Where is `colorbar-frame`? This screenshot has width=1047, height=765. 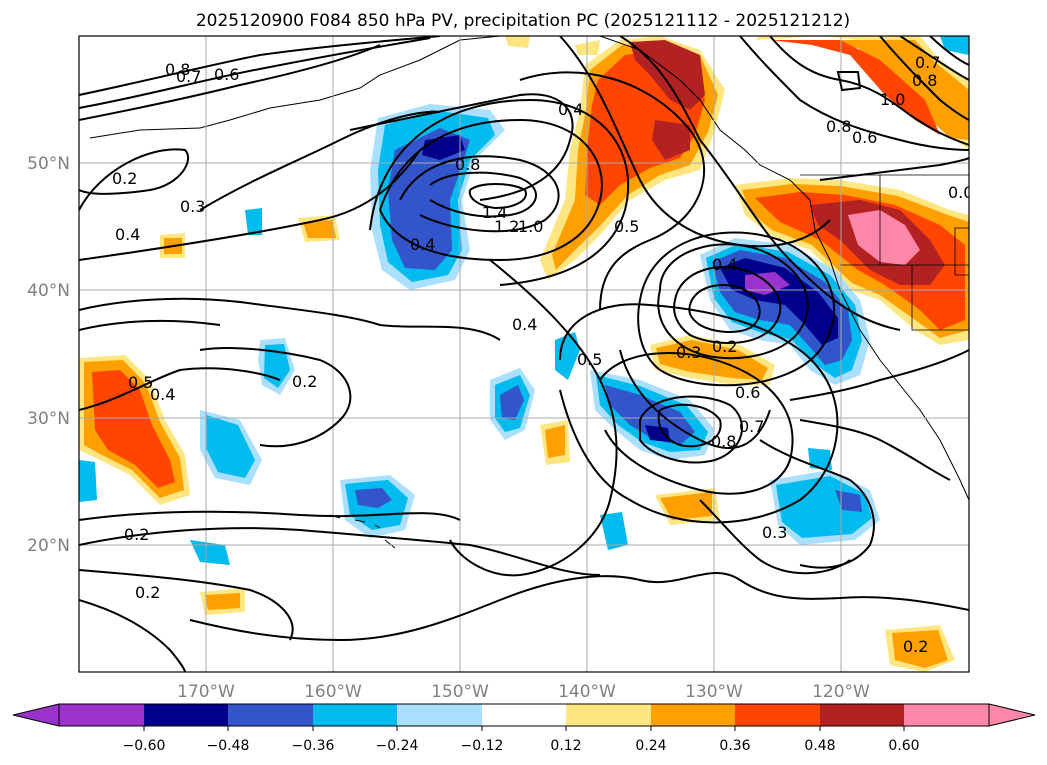
colorbar-frame is located at coordinates (524, 715).